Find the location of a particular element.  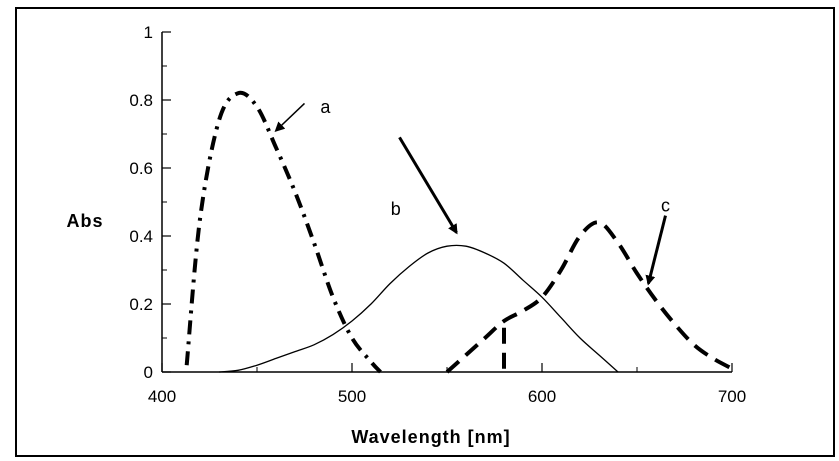

curve-label-c: c is located at coordinates (665, 205).